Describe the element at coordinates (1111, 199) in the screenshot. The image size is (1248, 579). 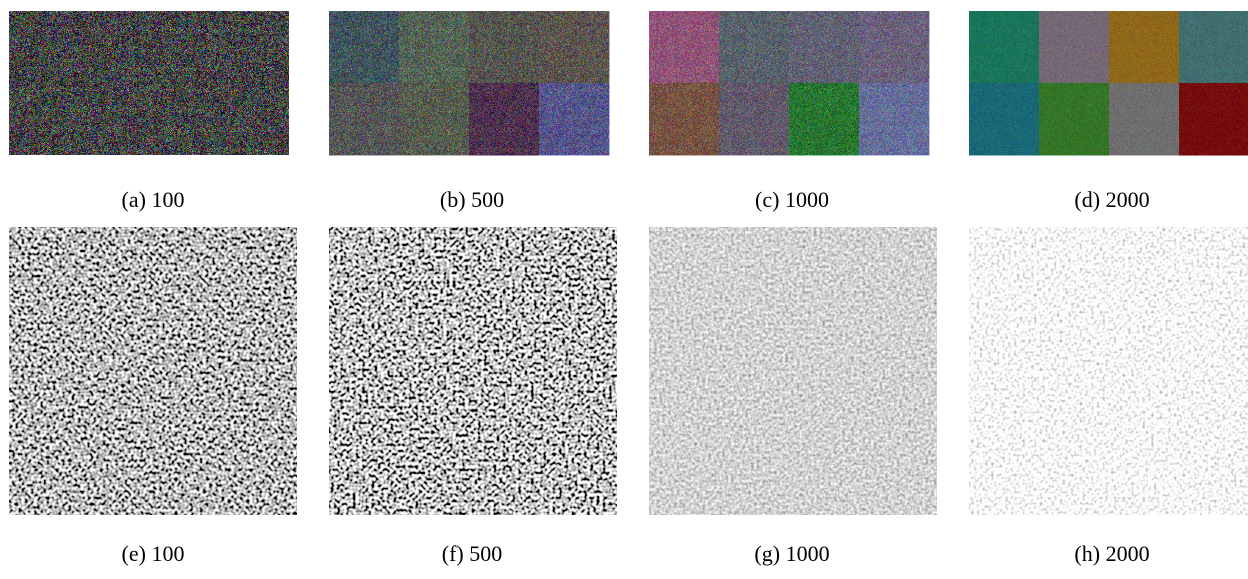
I see `caption: (d) 2000` at that location.